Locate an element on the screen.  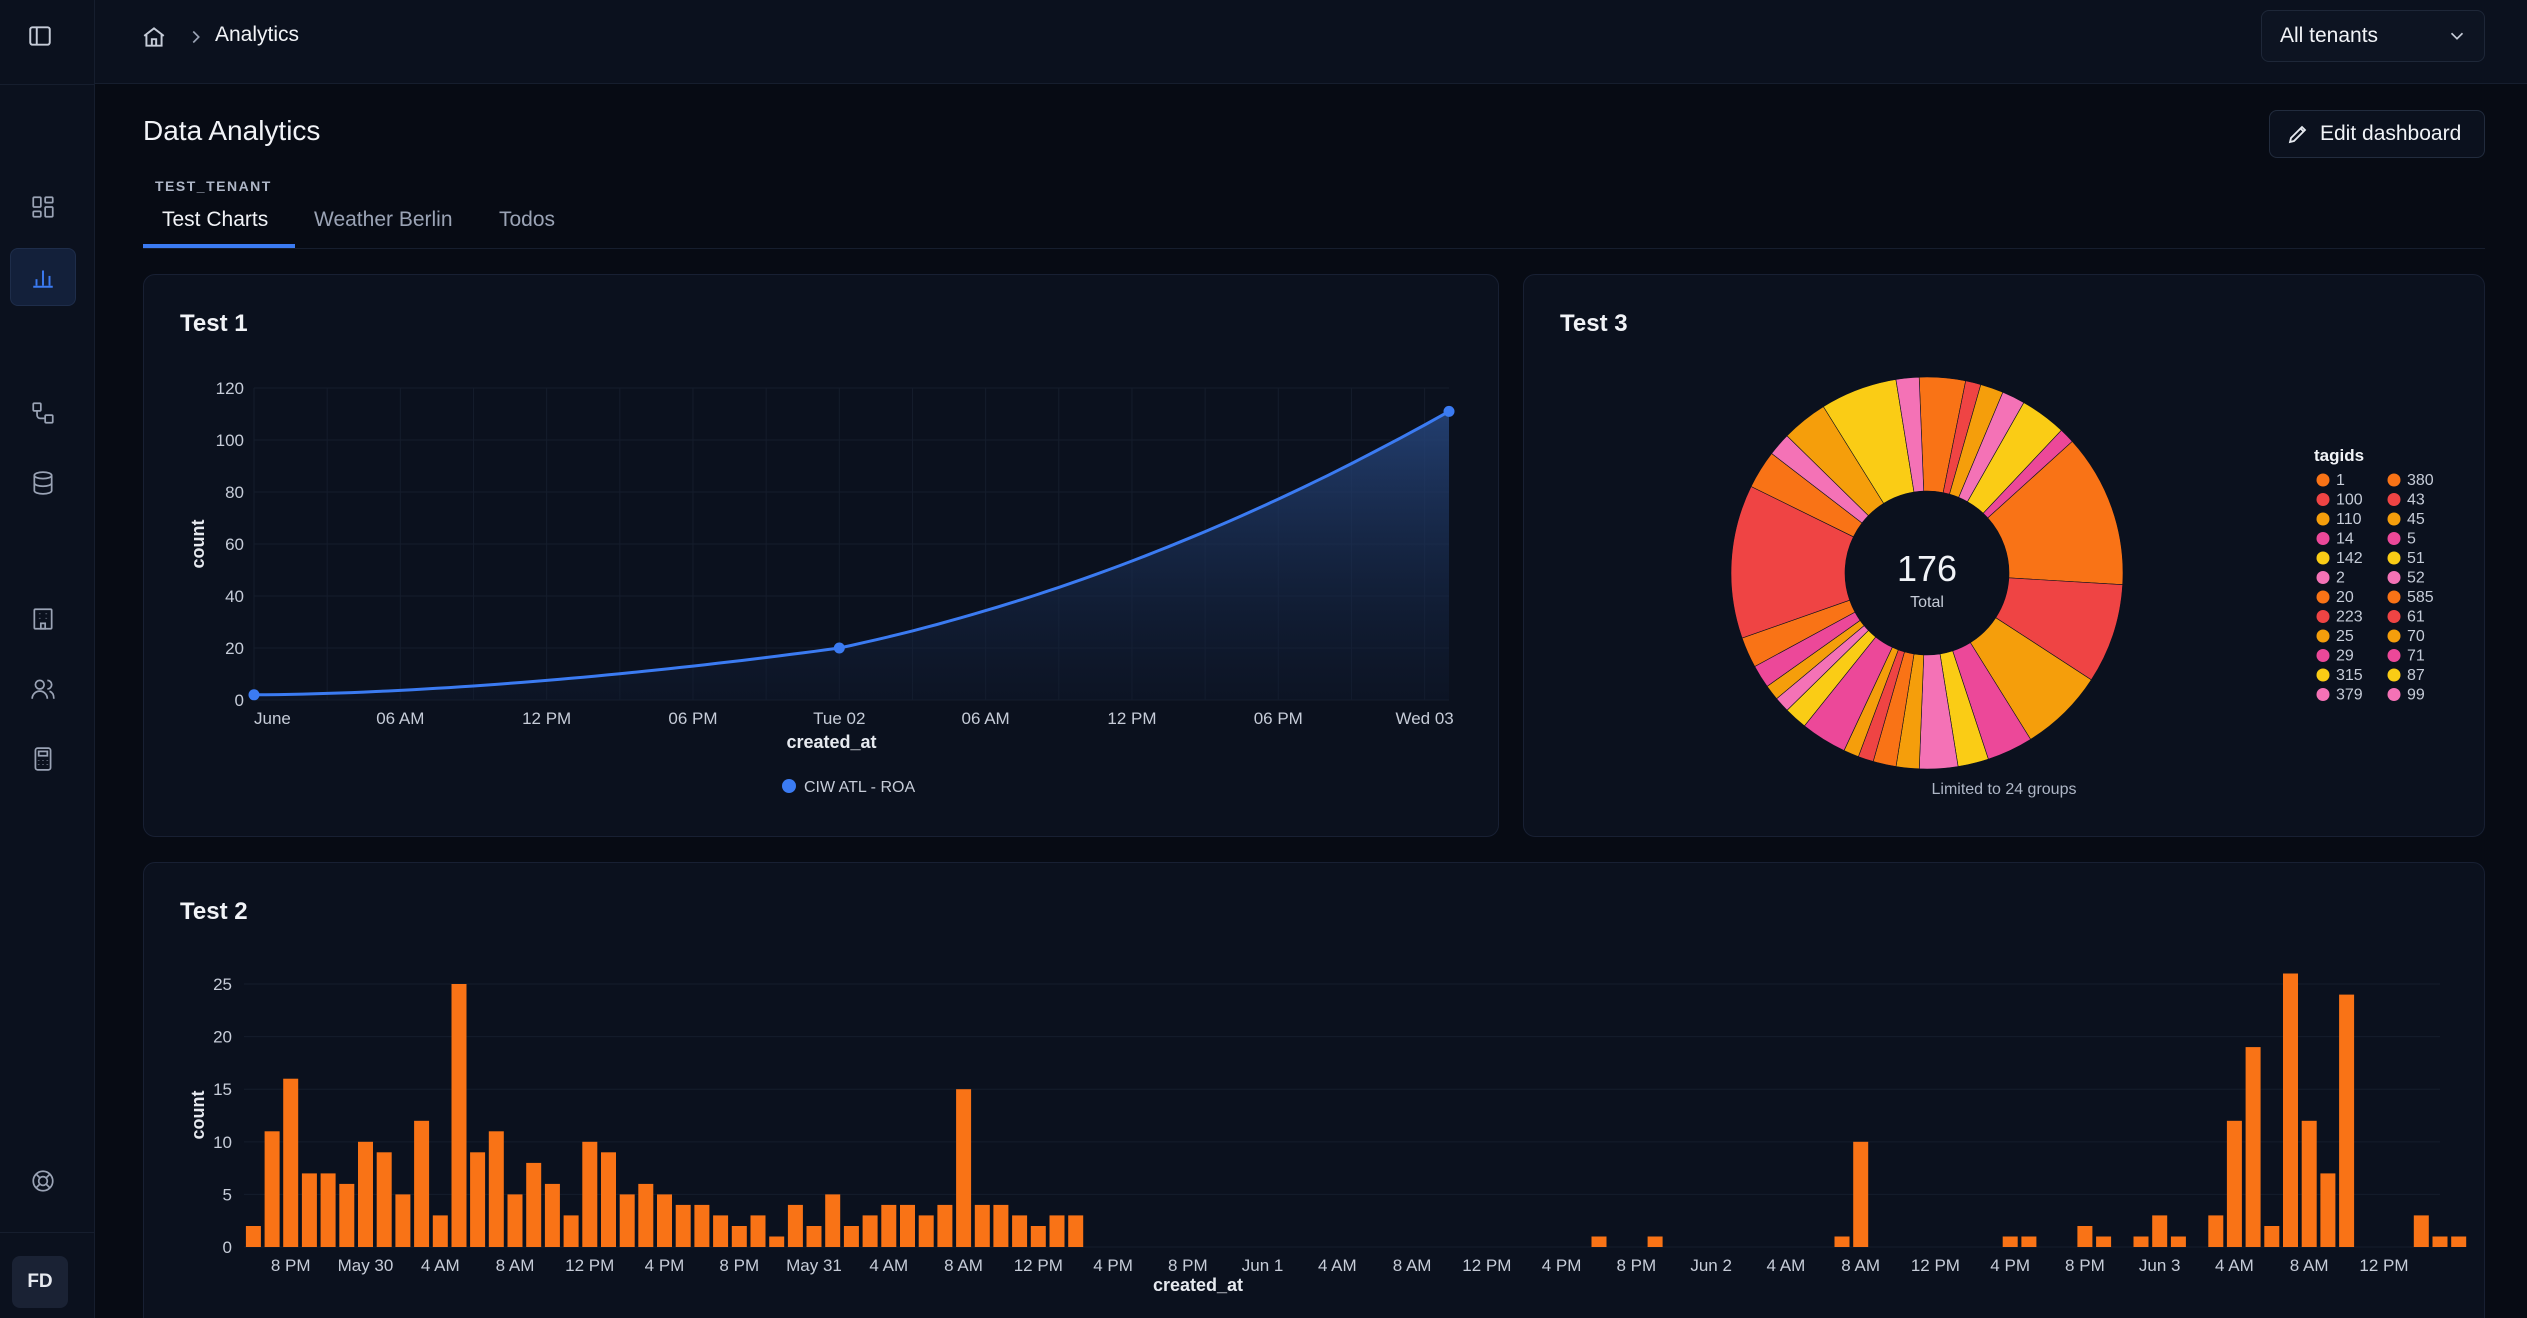
users-icon is located at coordinates (43, 689).